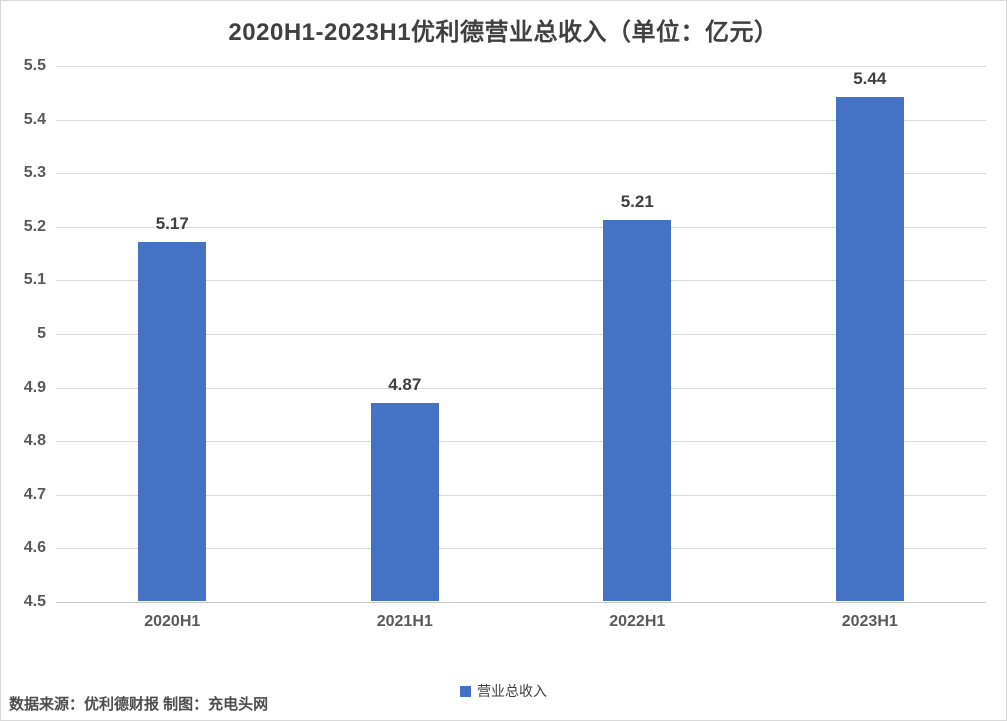 The height and width of the screenshot is (721, 1007). What do you see at coordinates (172, 421) in the screenshot?
I see `bar-2020H1` at bounding box center [172, 421].